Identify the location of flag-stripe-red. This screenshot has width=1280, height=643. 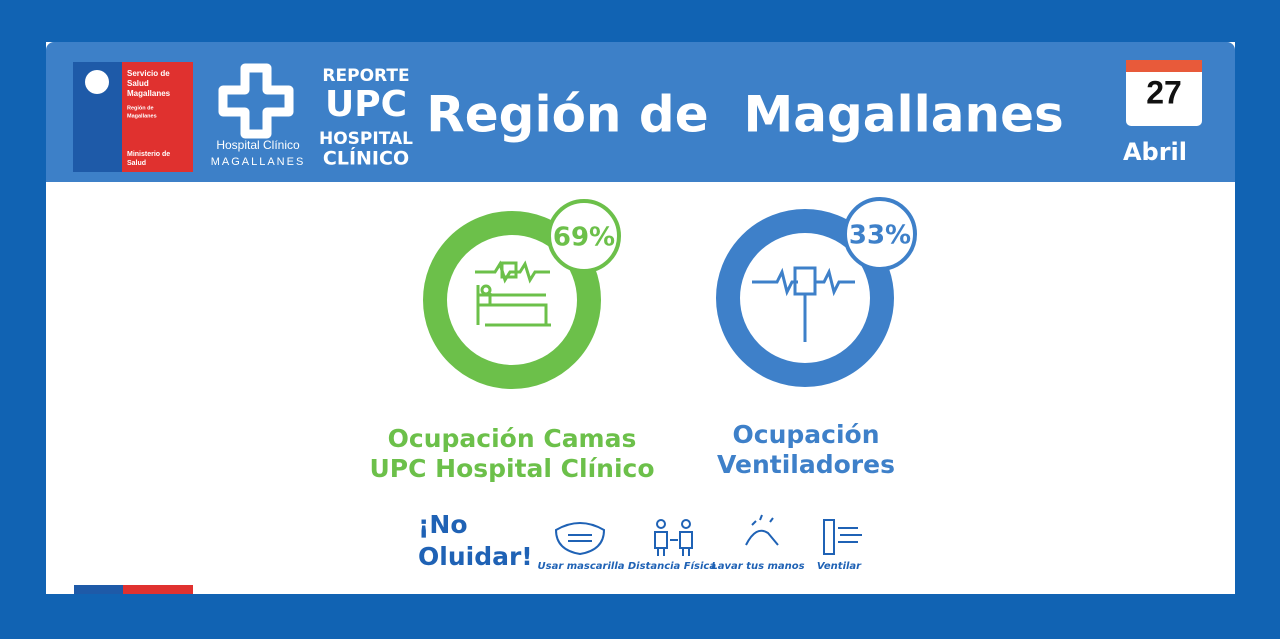
(158, 589).